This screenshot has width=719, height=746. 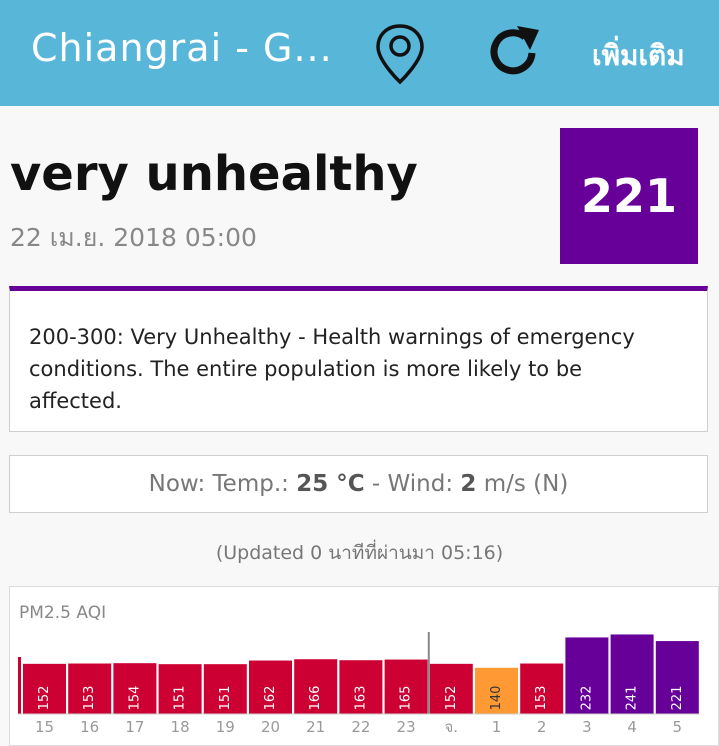 What do you see at coordinates (452, 726) in the screenshot?
I see `chart-x-tick-label: จ.` at bounding box center [452, 726].